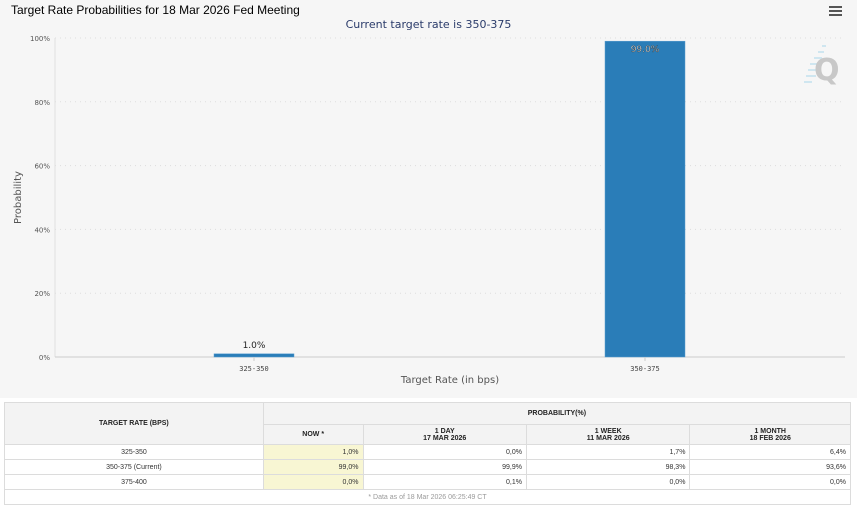  Describe the element at coordinates (313, 467) in the screenshot. I see `probability-cell: 99,0%` at that location.